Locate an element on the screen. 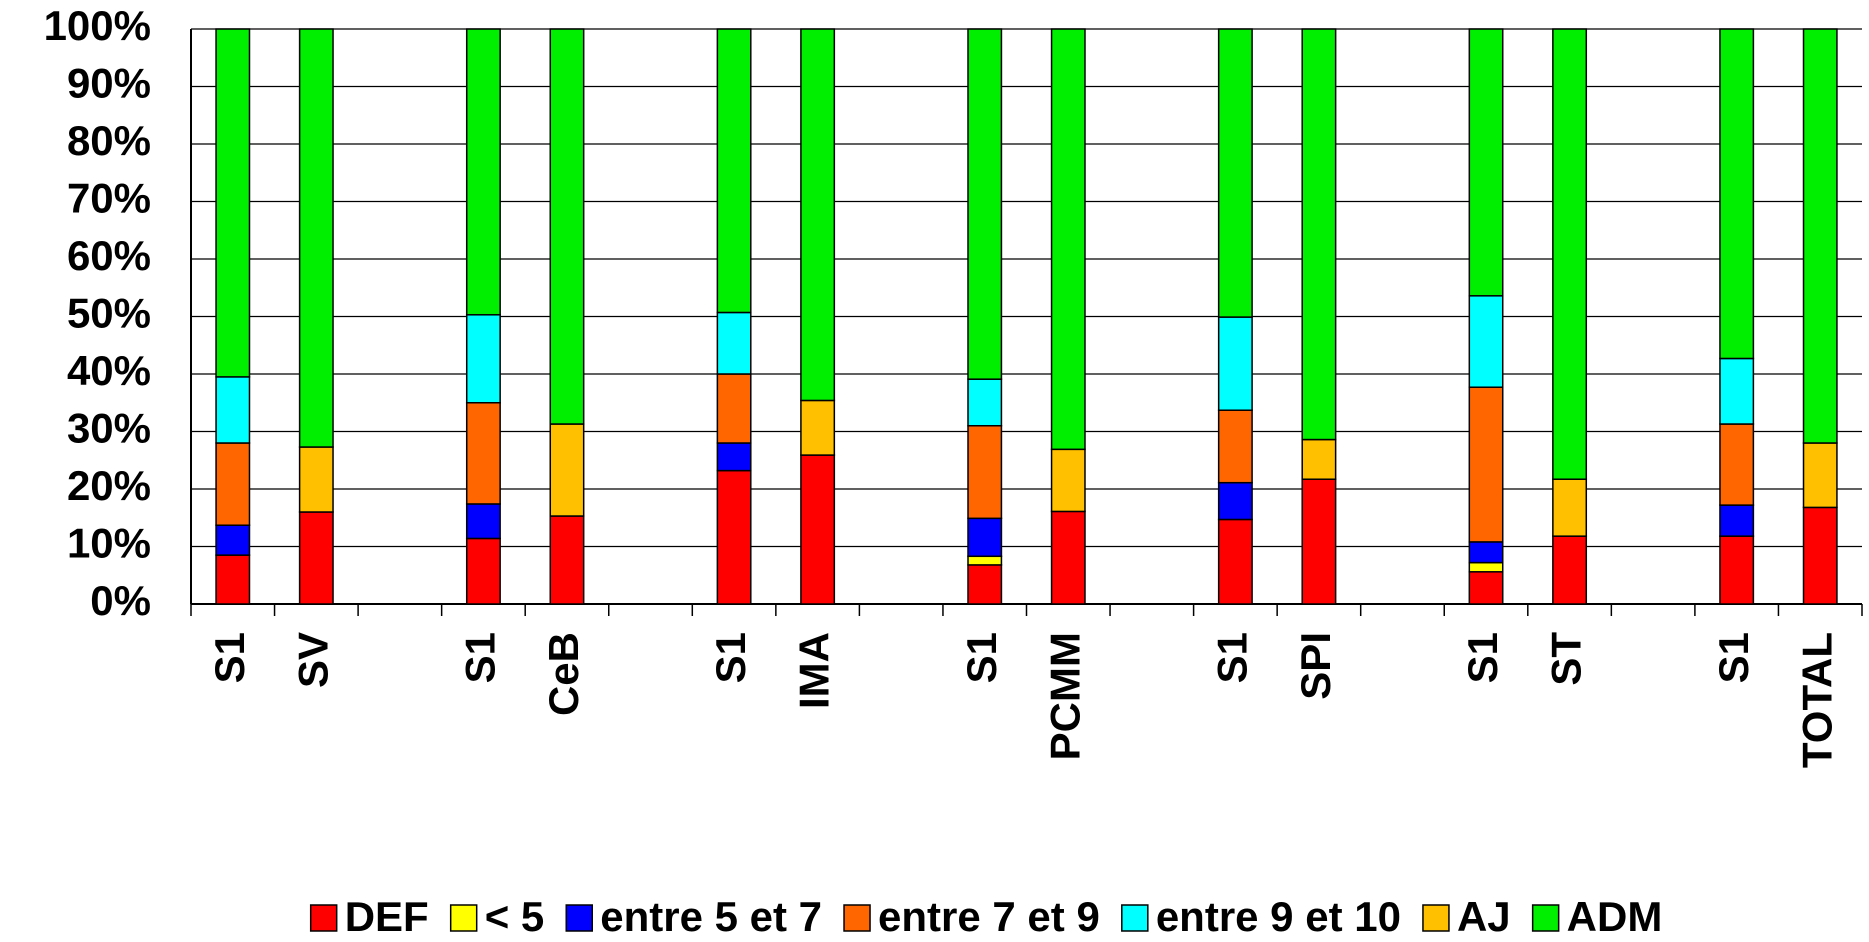 Image resolution: width=1869 pixels, height=942 pixels. y-tick-label: 40% is located at coordinates (109, 370).